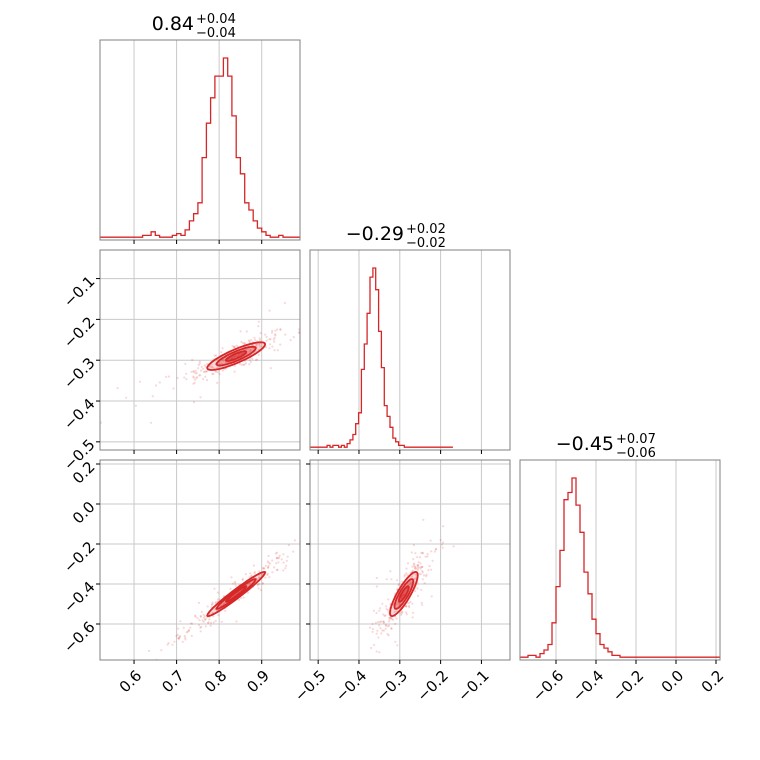 The width and height of the screenshot is (760, 760). What do you see at coordinates (620, 567) in the screenshot?
I see `histogram-series` at bounding box center [620, 567].